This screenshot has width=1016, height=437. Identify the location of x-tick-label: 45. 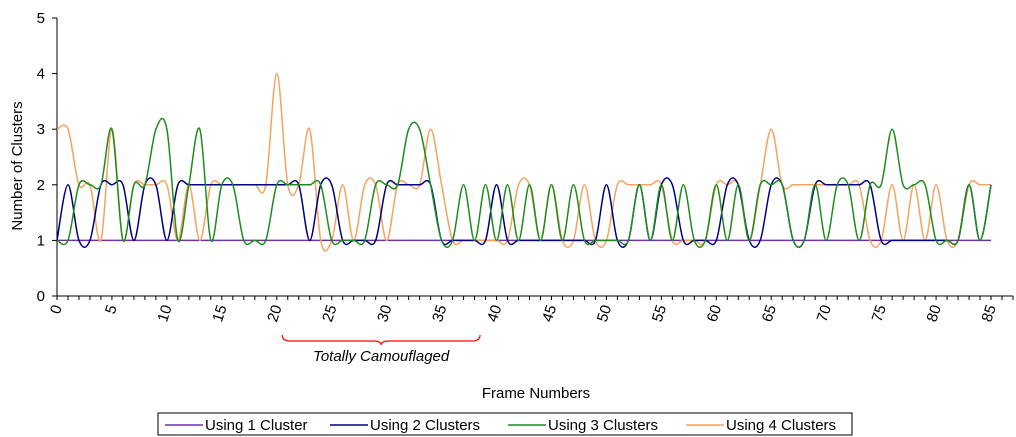
(549, 313).